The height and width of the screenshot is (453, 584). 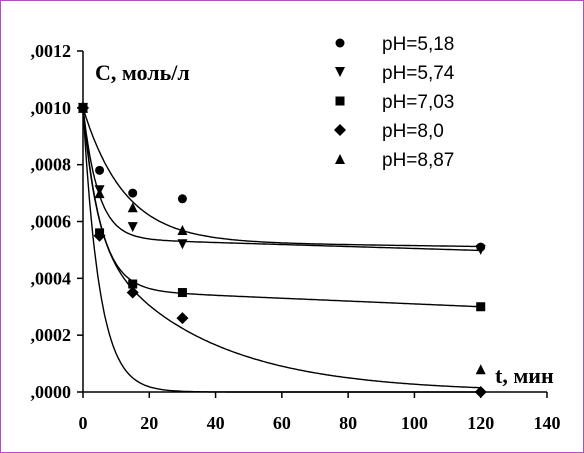 What do you see at coordinates (216, 423) in the screenshot?
I see `x-tick-label: 40` at bounding box center [216, 423].